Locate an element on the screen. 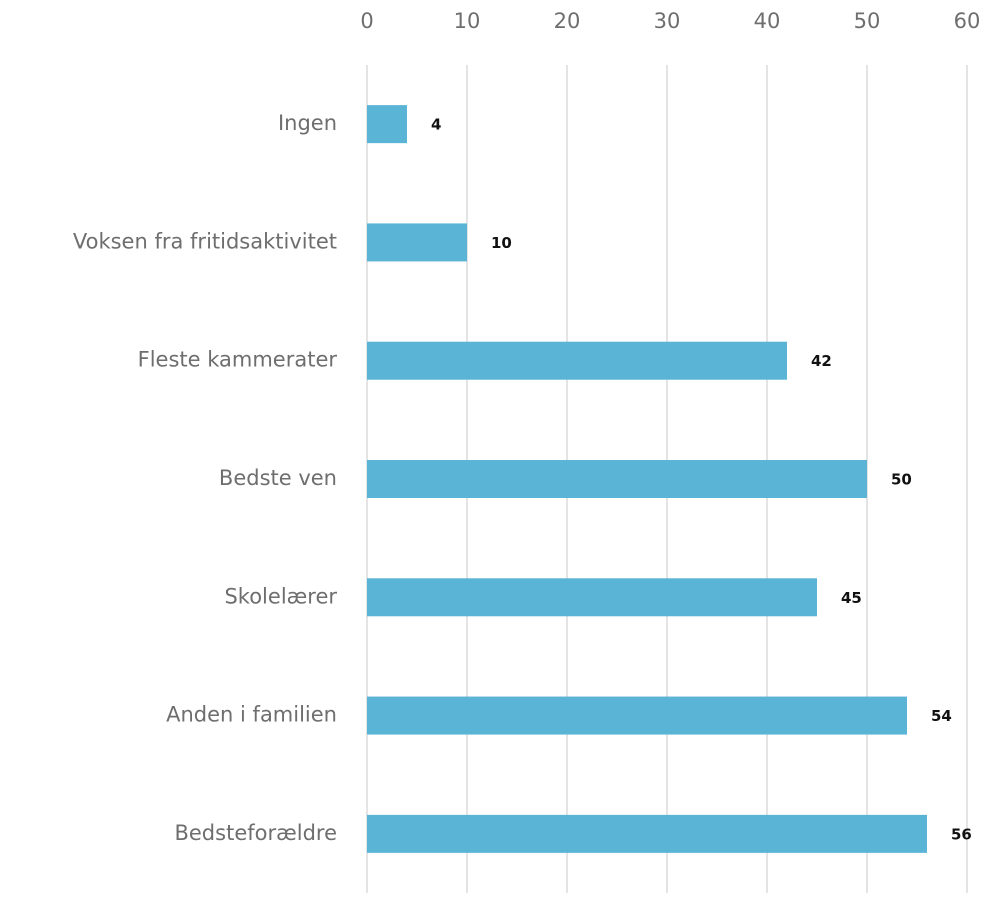 The width and height of the screenshot is (988, 897). x-tick-label: 60 is located at coordinates (967, 21).